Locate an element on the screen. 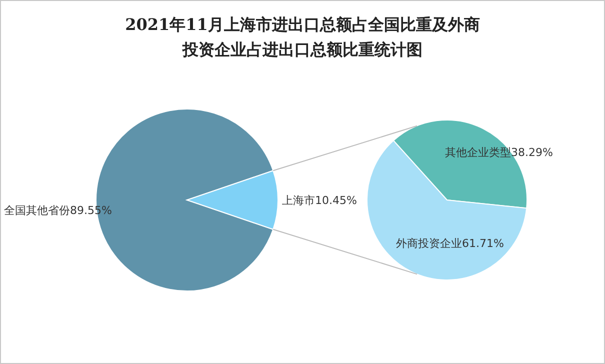 Image resolution: width=605 pixels, height=364 pixels. slice-label: 上海市10.45% is located at coordinates (319, 200).